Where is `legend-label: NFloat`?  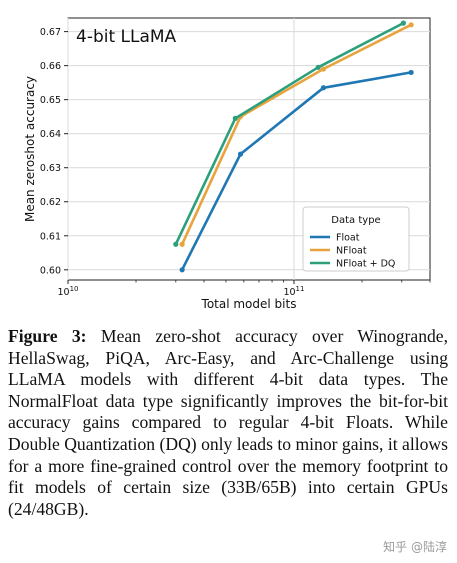 legend-label: NFloat is located at coordinates (351, 251).